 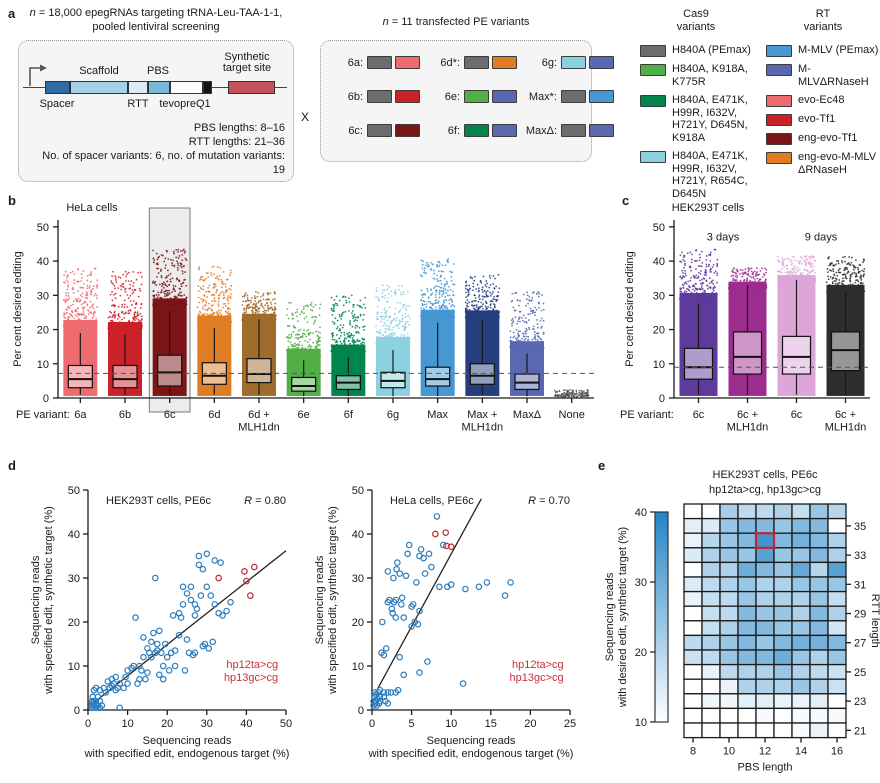 What do you see at coordinates (527, 415) in the screenshot?
I see `x-tick-label: MaxΔ` at bounding box center [527, 415].